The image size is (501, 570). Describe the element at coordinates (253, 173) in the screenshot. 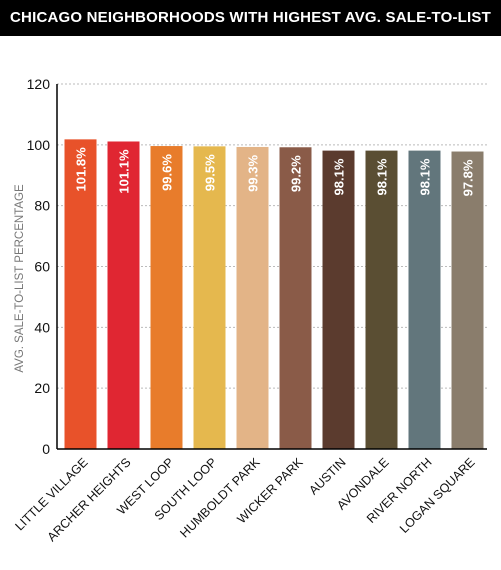

I see `data-label: 99.3%` at that location.